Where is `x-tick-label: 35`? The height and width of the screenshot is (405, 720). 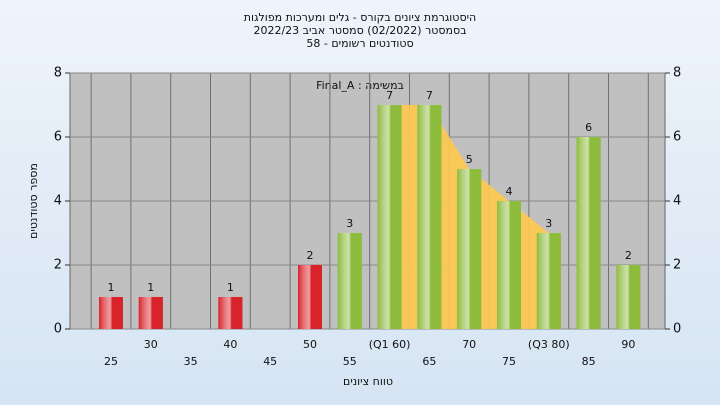
x-tick-label: 35 is located at coordinates (191, 361).